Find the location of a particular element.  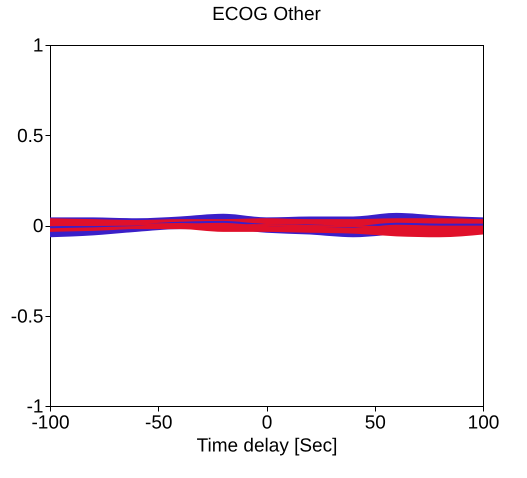

y-tick-label: 0 is located at coordinates (38, 226).